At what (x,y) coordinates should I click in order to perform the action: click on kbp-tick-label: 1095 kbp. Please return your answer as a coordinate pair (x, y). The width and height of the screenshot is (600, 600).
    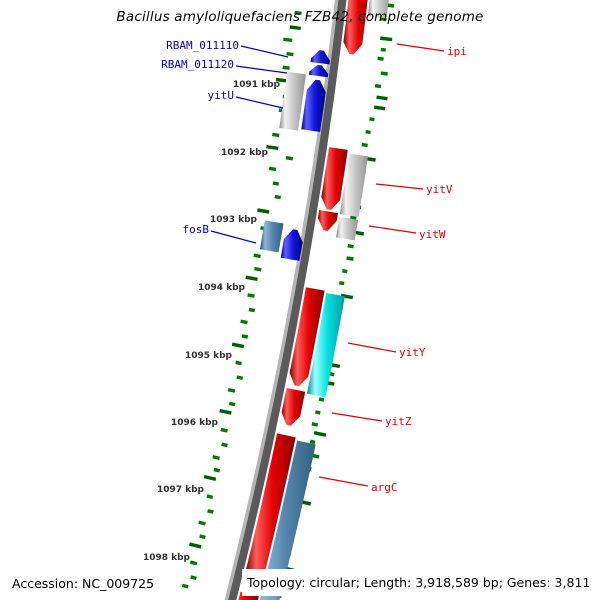
    Looking at the image, I should click on (209, 356).